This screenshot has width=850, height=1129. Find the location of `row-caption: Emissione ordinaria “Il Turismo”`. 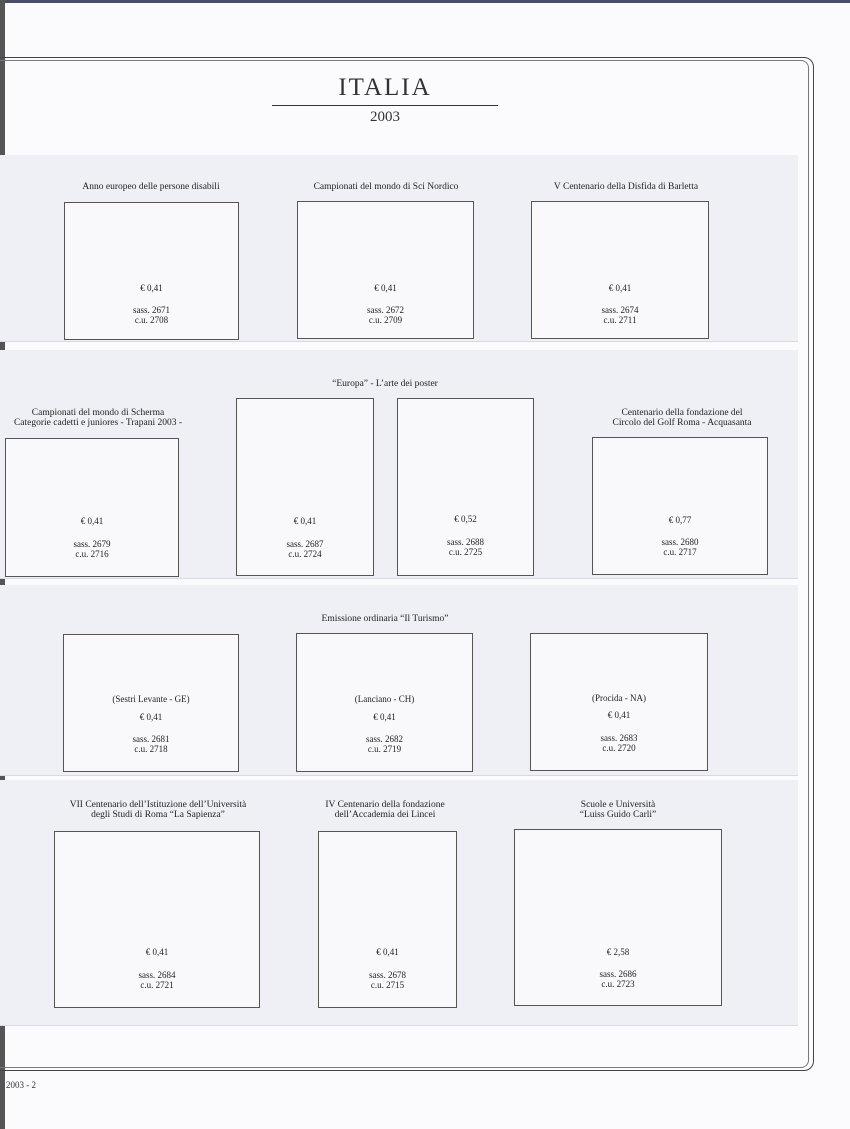

row-caption: Emissione ordinaria “Il Turismo” is located at coordinates (385, 619).